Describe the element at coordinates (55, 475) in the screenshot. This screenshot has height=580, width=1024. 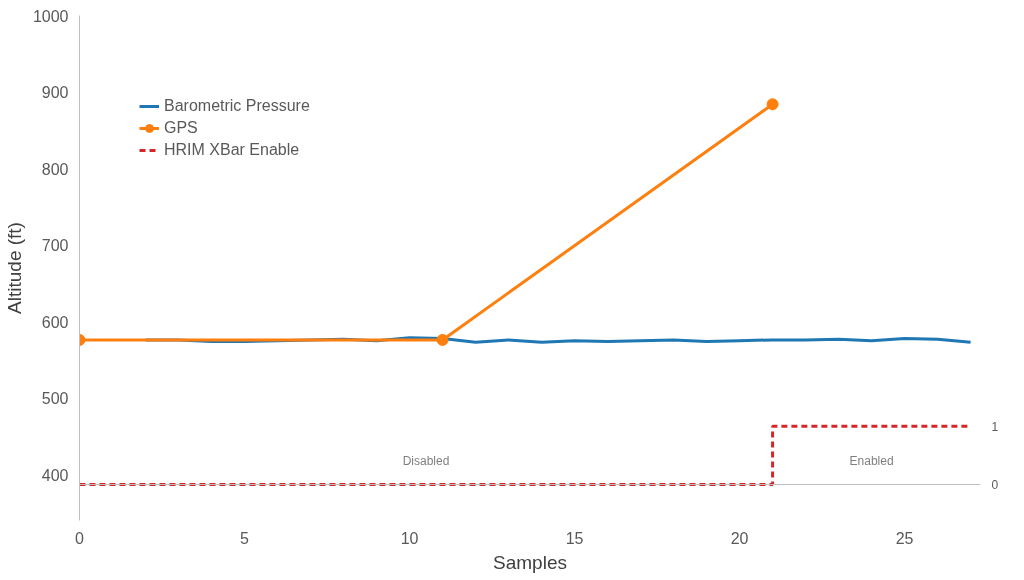
I see `y-tick-label: 400` at that location.